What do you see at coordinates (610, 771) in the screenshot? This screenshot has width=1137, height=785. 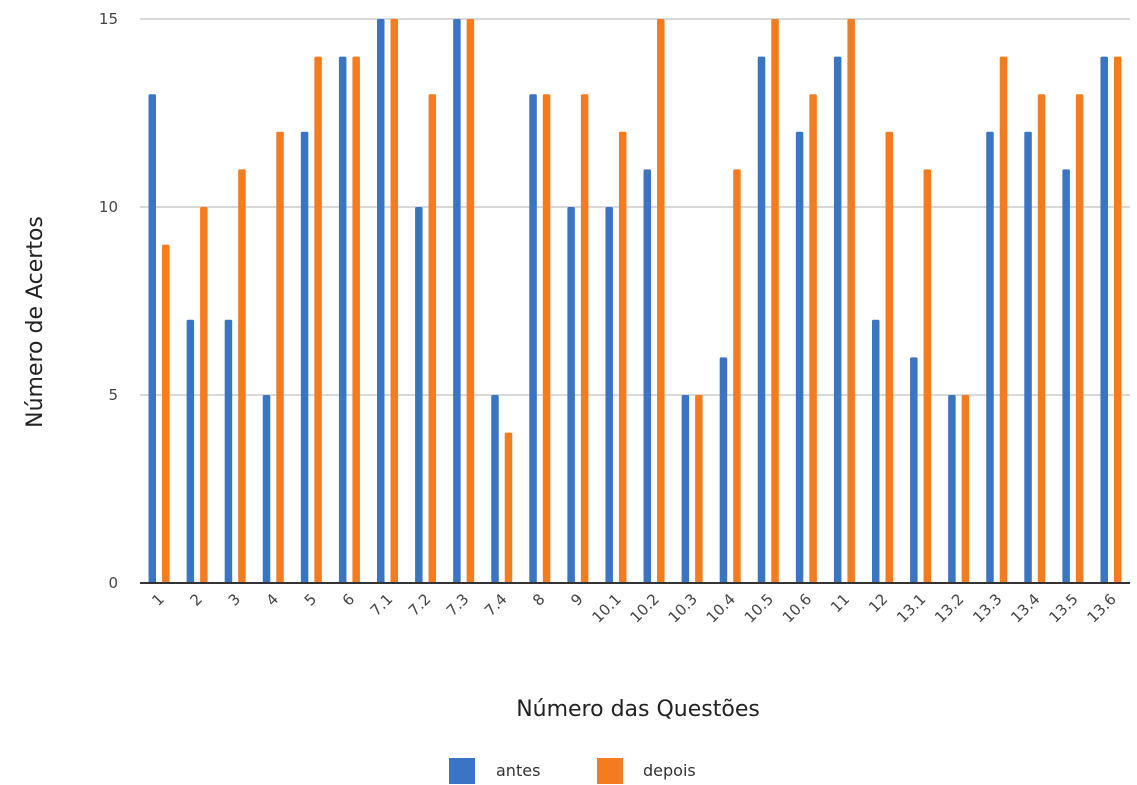 I see `legend-swatch-depois` at bounding box center [610, 771].